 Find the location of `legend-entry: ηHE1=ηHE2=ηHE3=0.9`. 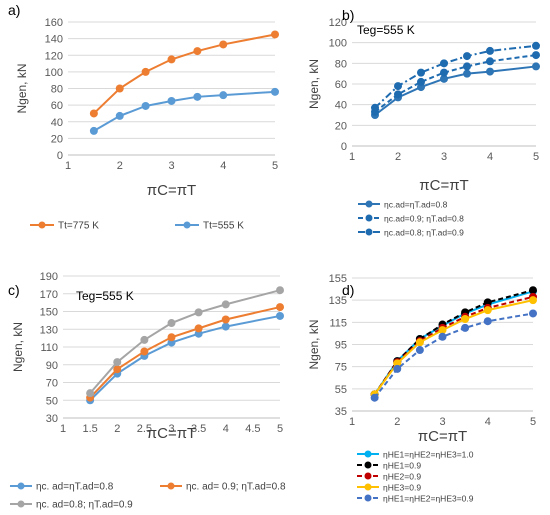

legend-entry: ηHE1=ηHE2=ηHE3=0.9 is located at coordinates (428, 499).